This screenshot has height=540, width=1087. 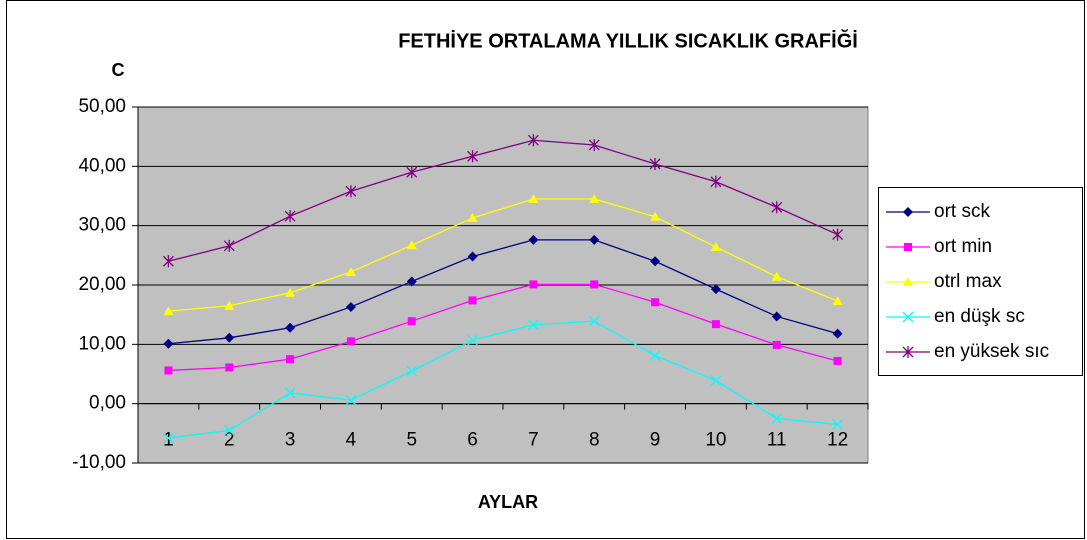 What do you see at coordinates (229, 440) in the screenshot?
I see `x-tick-label: 2` at bounding box center [229, 440].